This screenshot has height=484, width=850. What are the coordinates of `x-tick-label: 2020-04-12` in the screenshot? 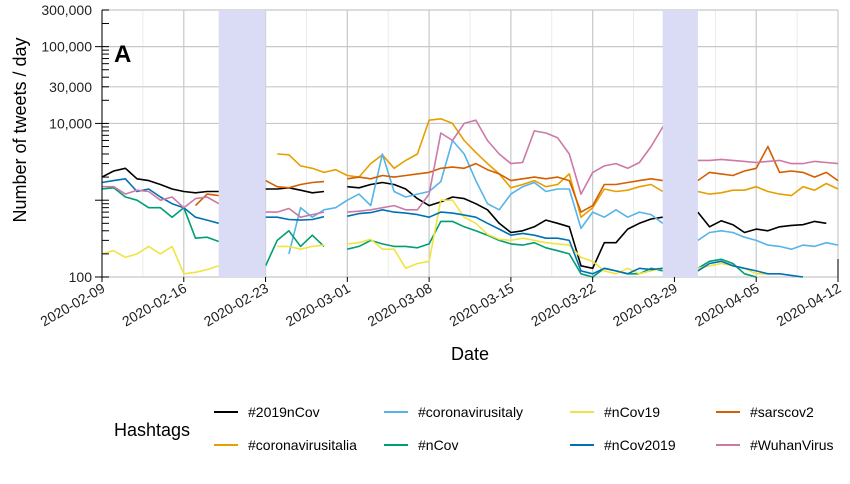 It's located at (808, 305).